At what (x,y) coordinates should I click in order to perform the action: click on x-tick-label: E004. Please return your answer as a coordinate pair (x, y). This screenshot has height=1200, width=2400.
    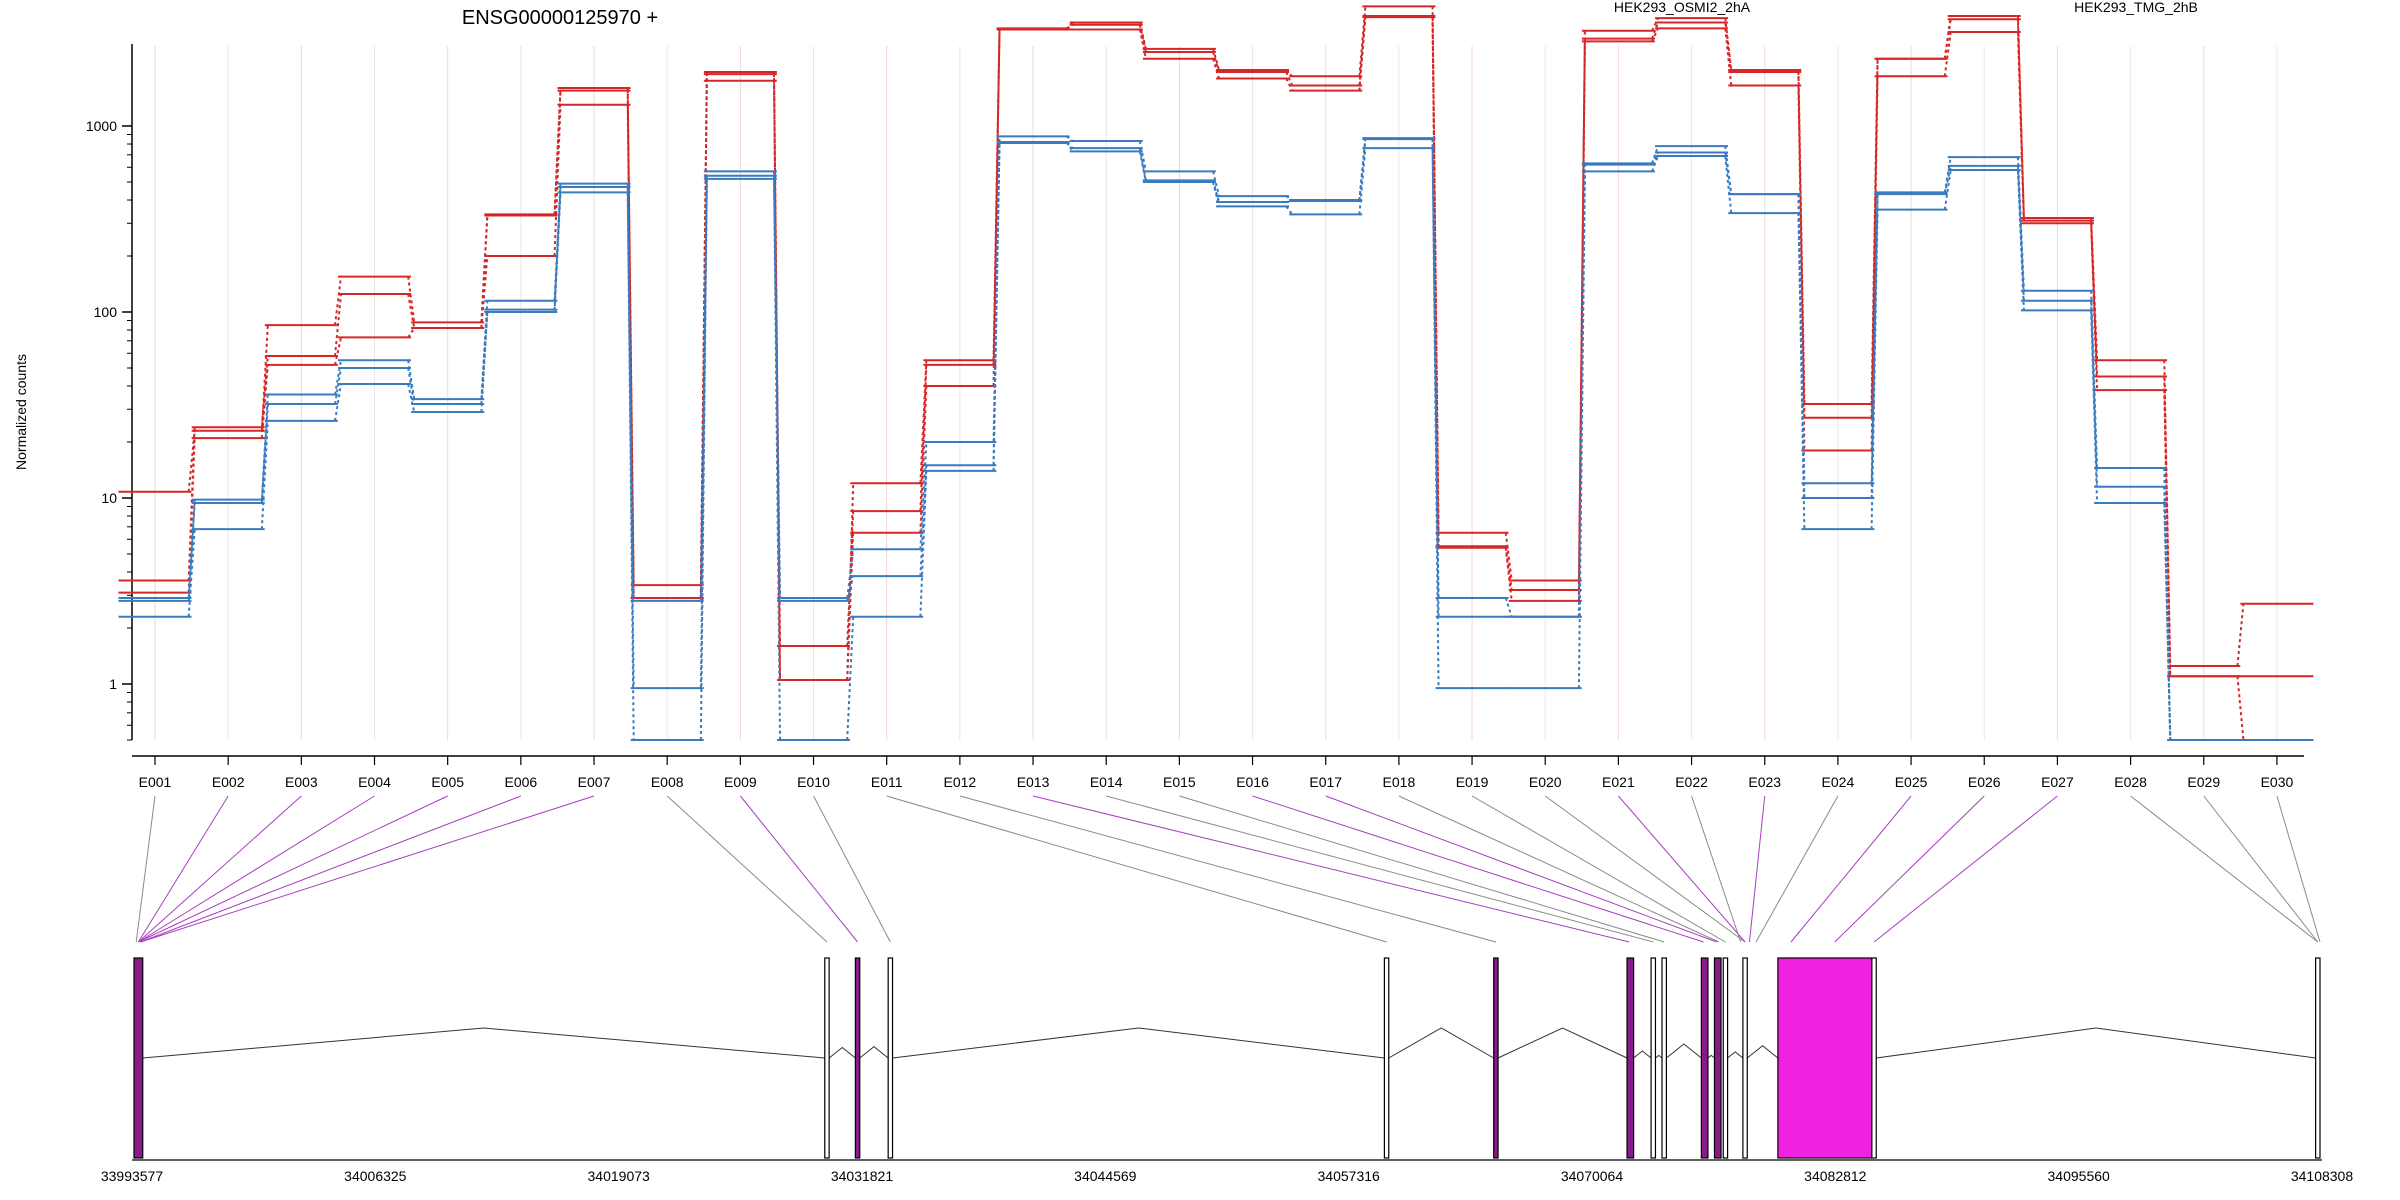
    Looking at the image, I should click on (374, 782).